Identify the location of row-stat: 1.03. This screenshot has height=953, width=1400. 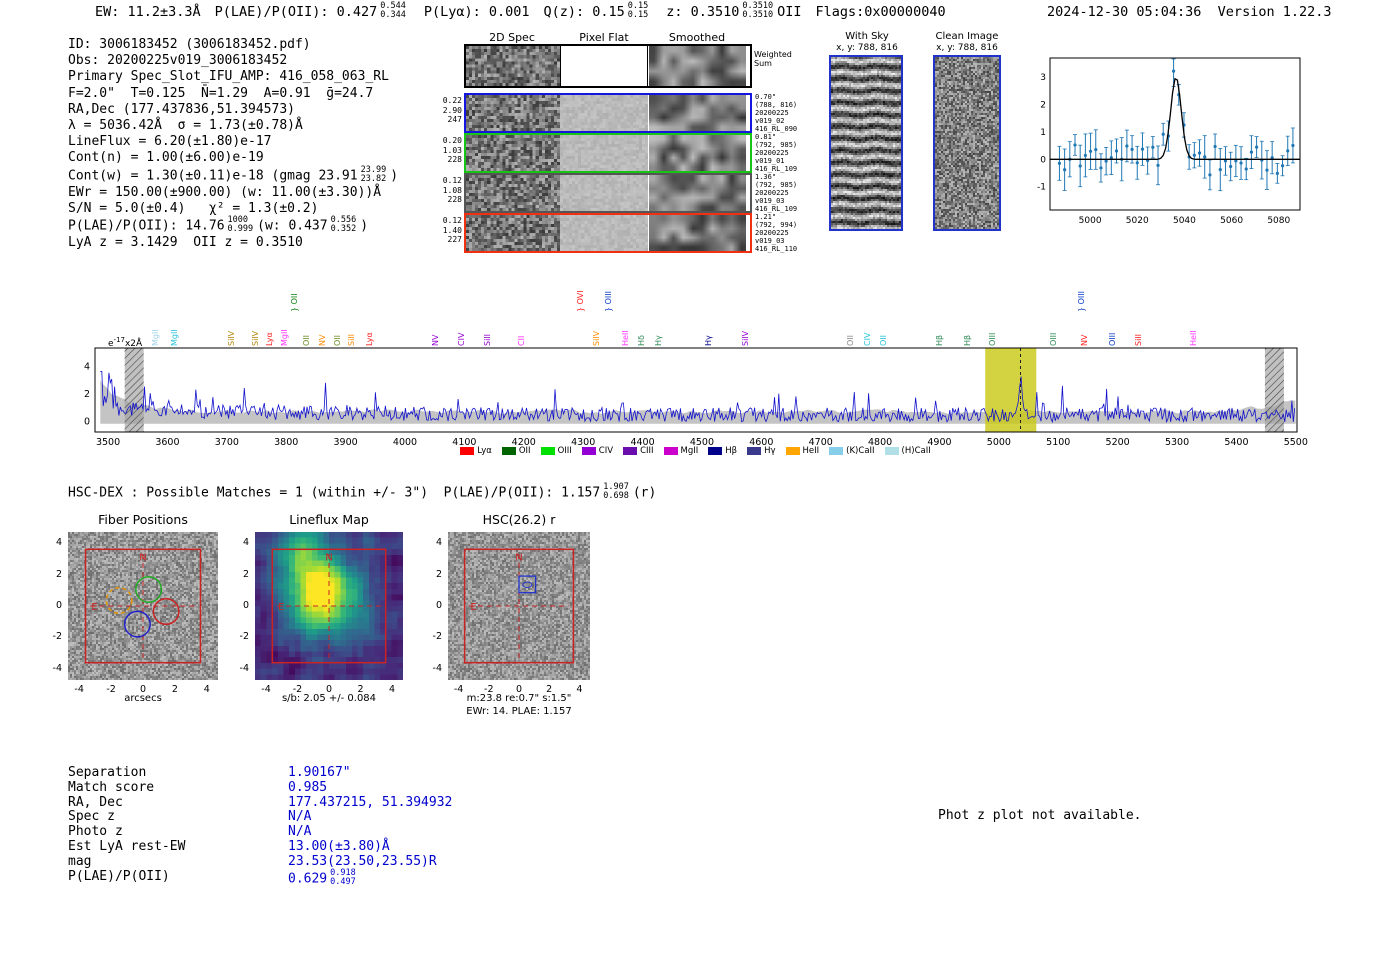
(452, 150).